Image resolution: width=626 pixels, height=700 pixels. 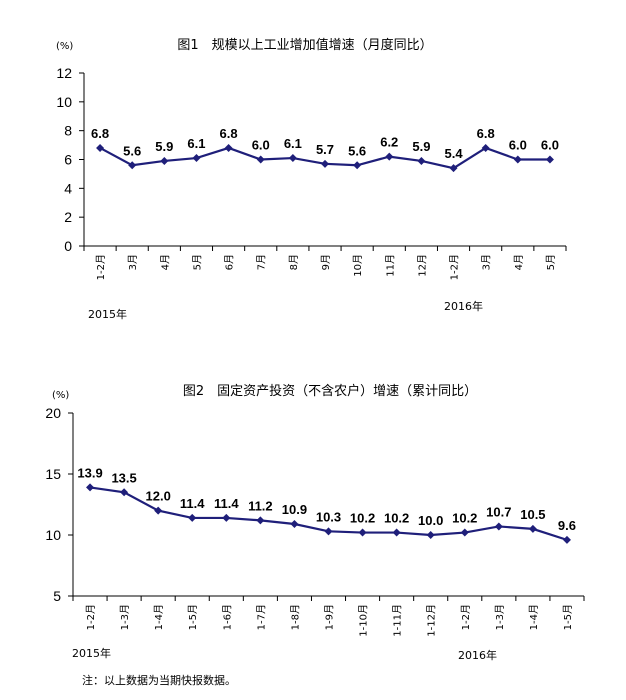 I want to click on c2-data-label: 11.2, so click(x=260, y=505).